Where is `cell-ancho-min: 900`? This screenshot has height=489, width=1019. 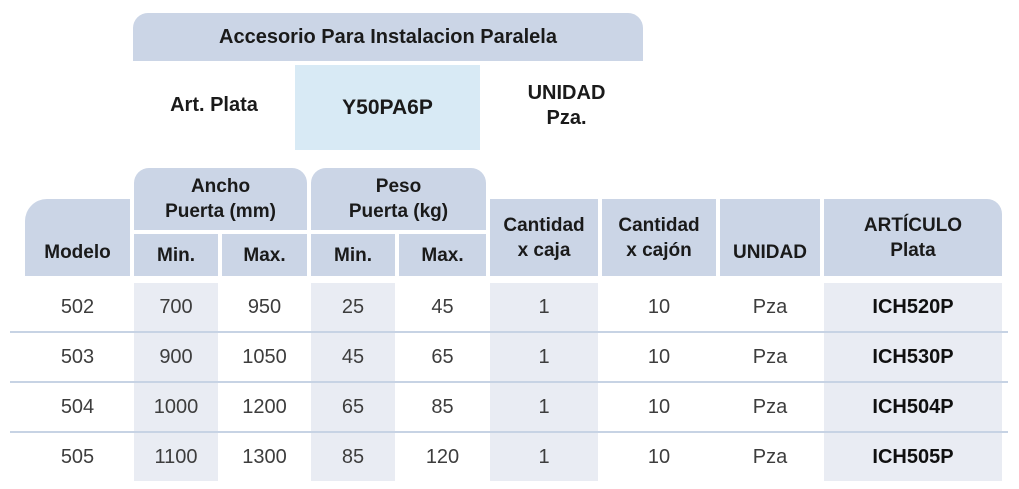 cell-ancho-min: 900 is located at coordinates (176, 357).